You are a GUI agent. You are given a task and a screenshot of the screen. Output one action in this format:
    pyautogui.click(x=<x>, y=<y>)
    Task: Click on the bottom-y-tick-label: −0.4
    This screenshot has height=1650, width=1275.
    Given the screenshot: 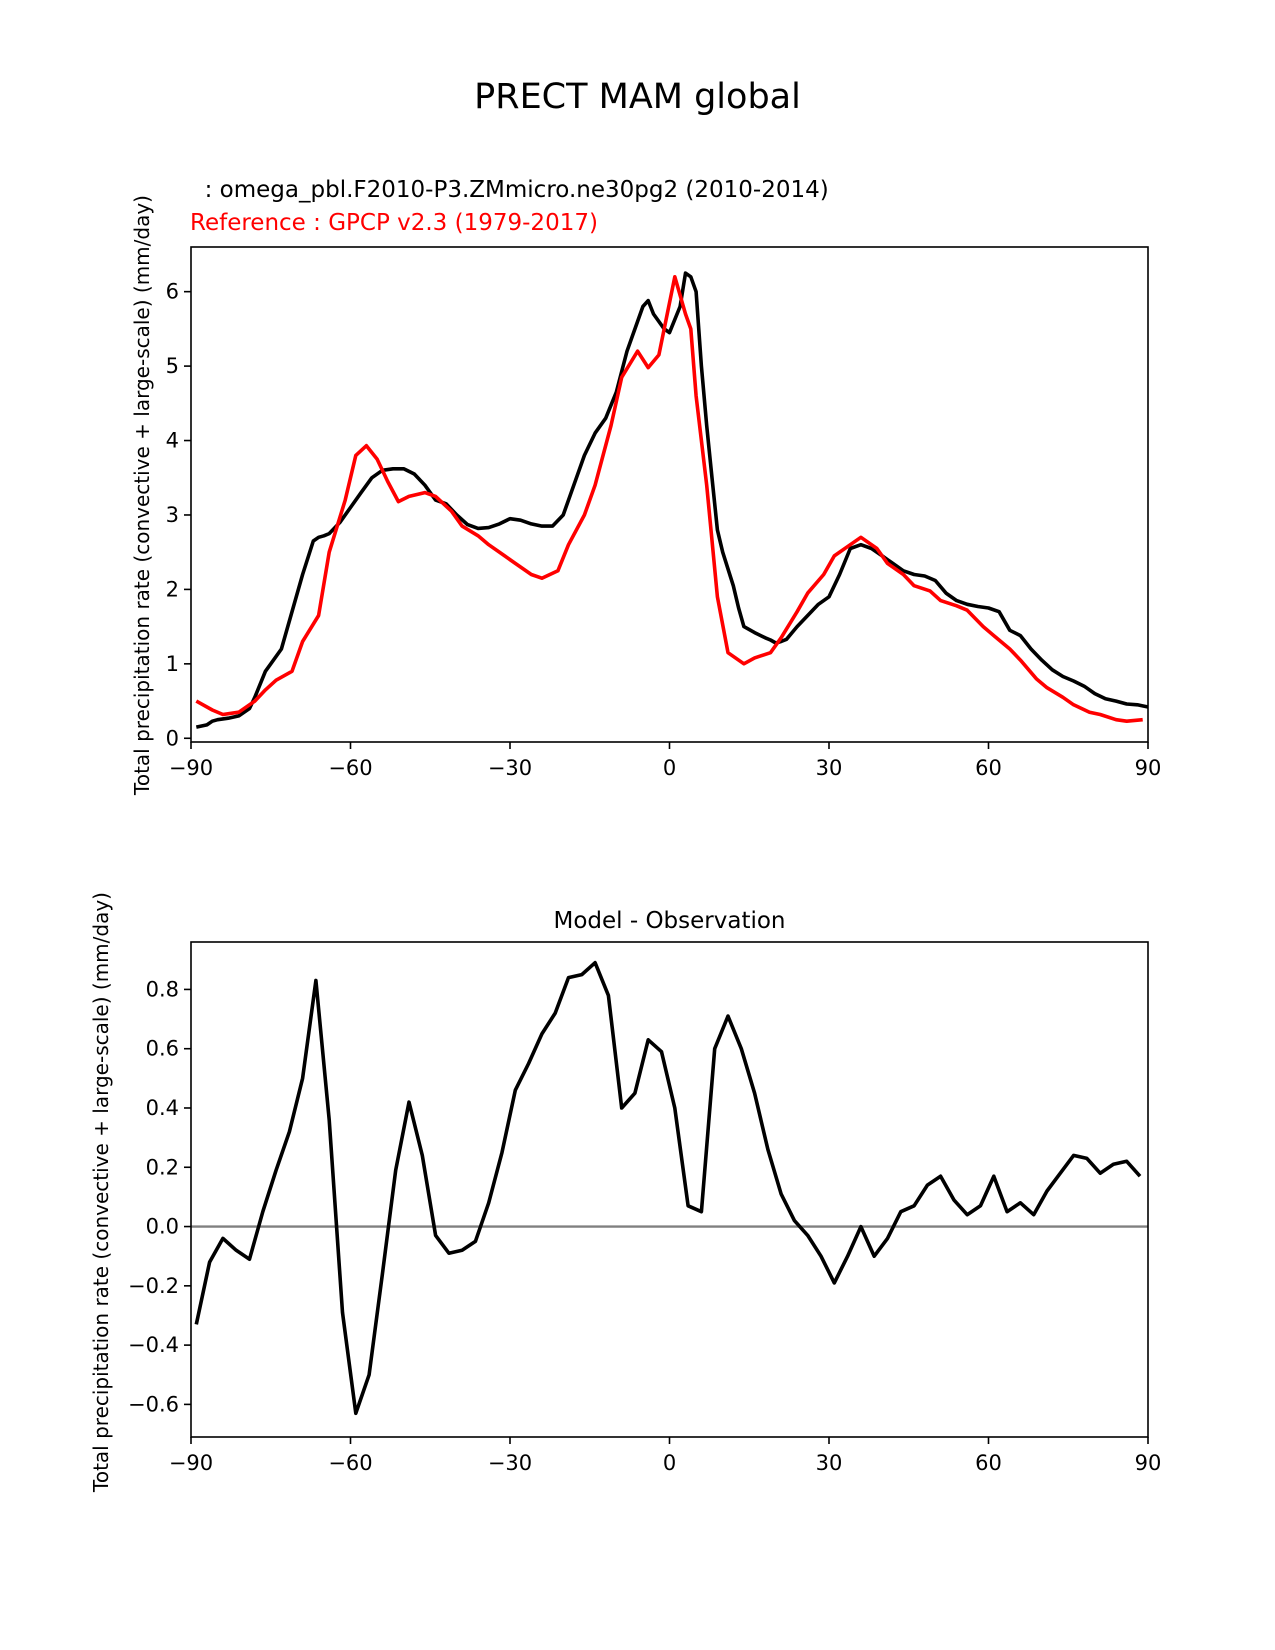 What is the action you would take?
    pyautogui.click(x=153, y=1345)
    